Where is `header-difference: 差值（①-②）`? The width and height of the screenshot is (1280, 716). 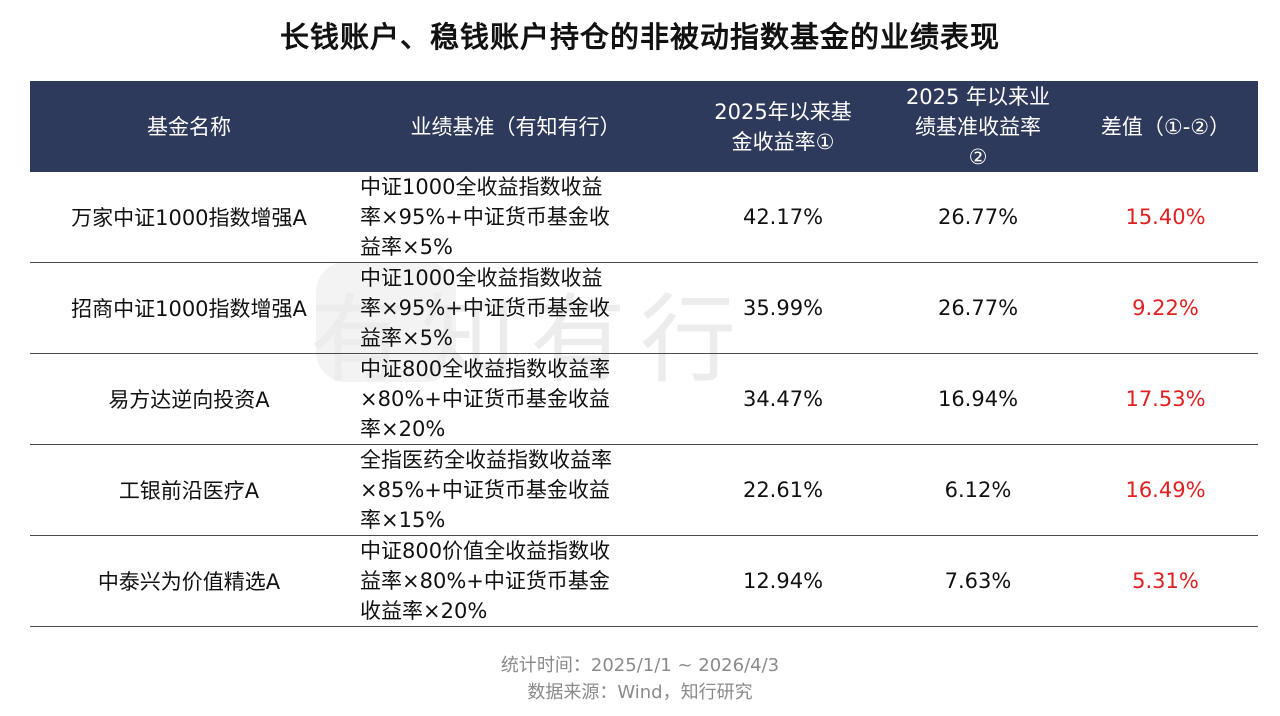
header-difference: 差值（①-②） is located at coordinates (1165, 126).